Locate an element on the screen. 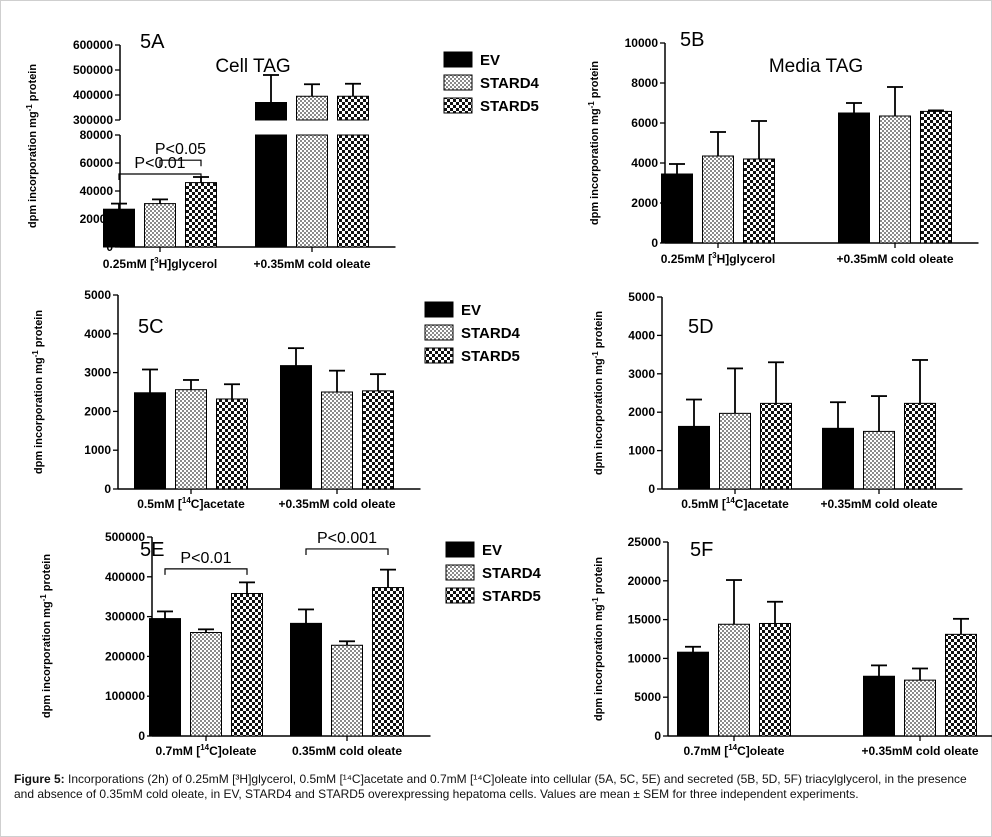 This screenshot has height=837, width=992. bar-ev-lower is located at coordinates (271, 191).